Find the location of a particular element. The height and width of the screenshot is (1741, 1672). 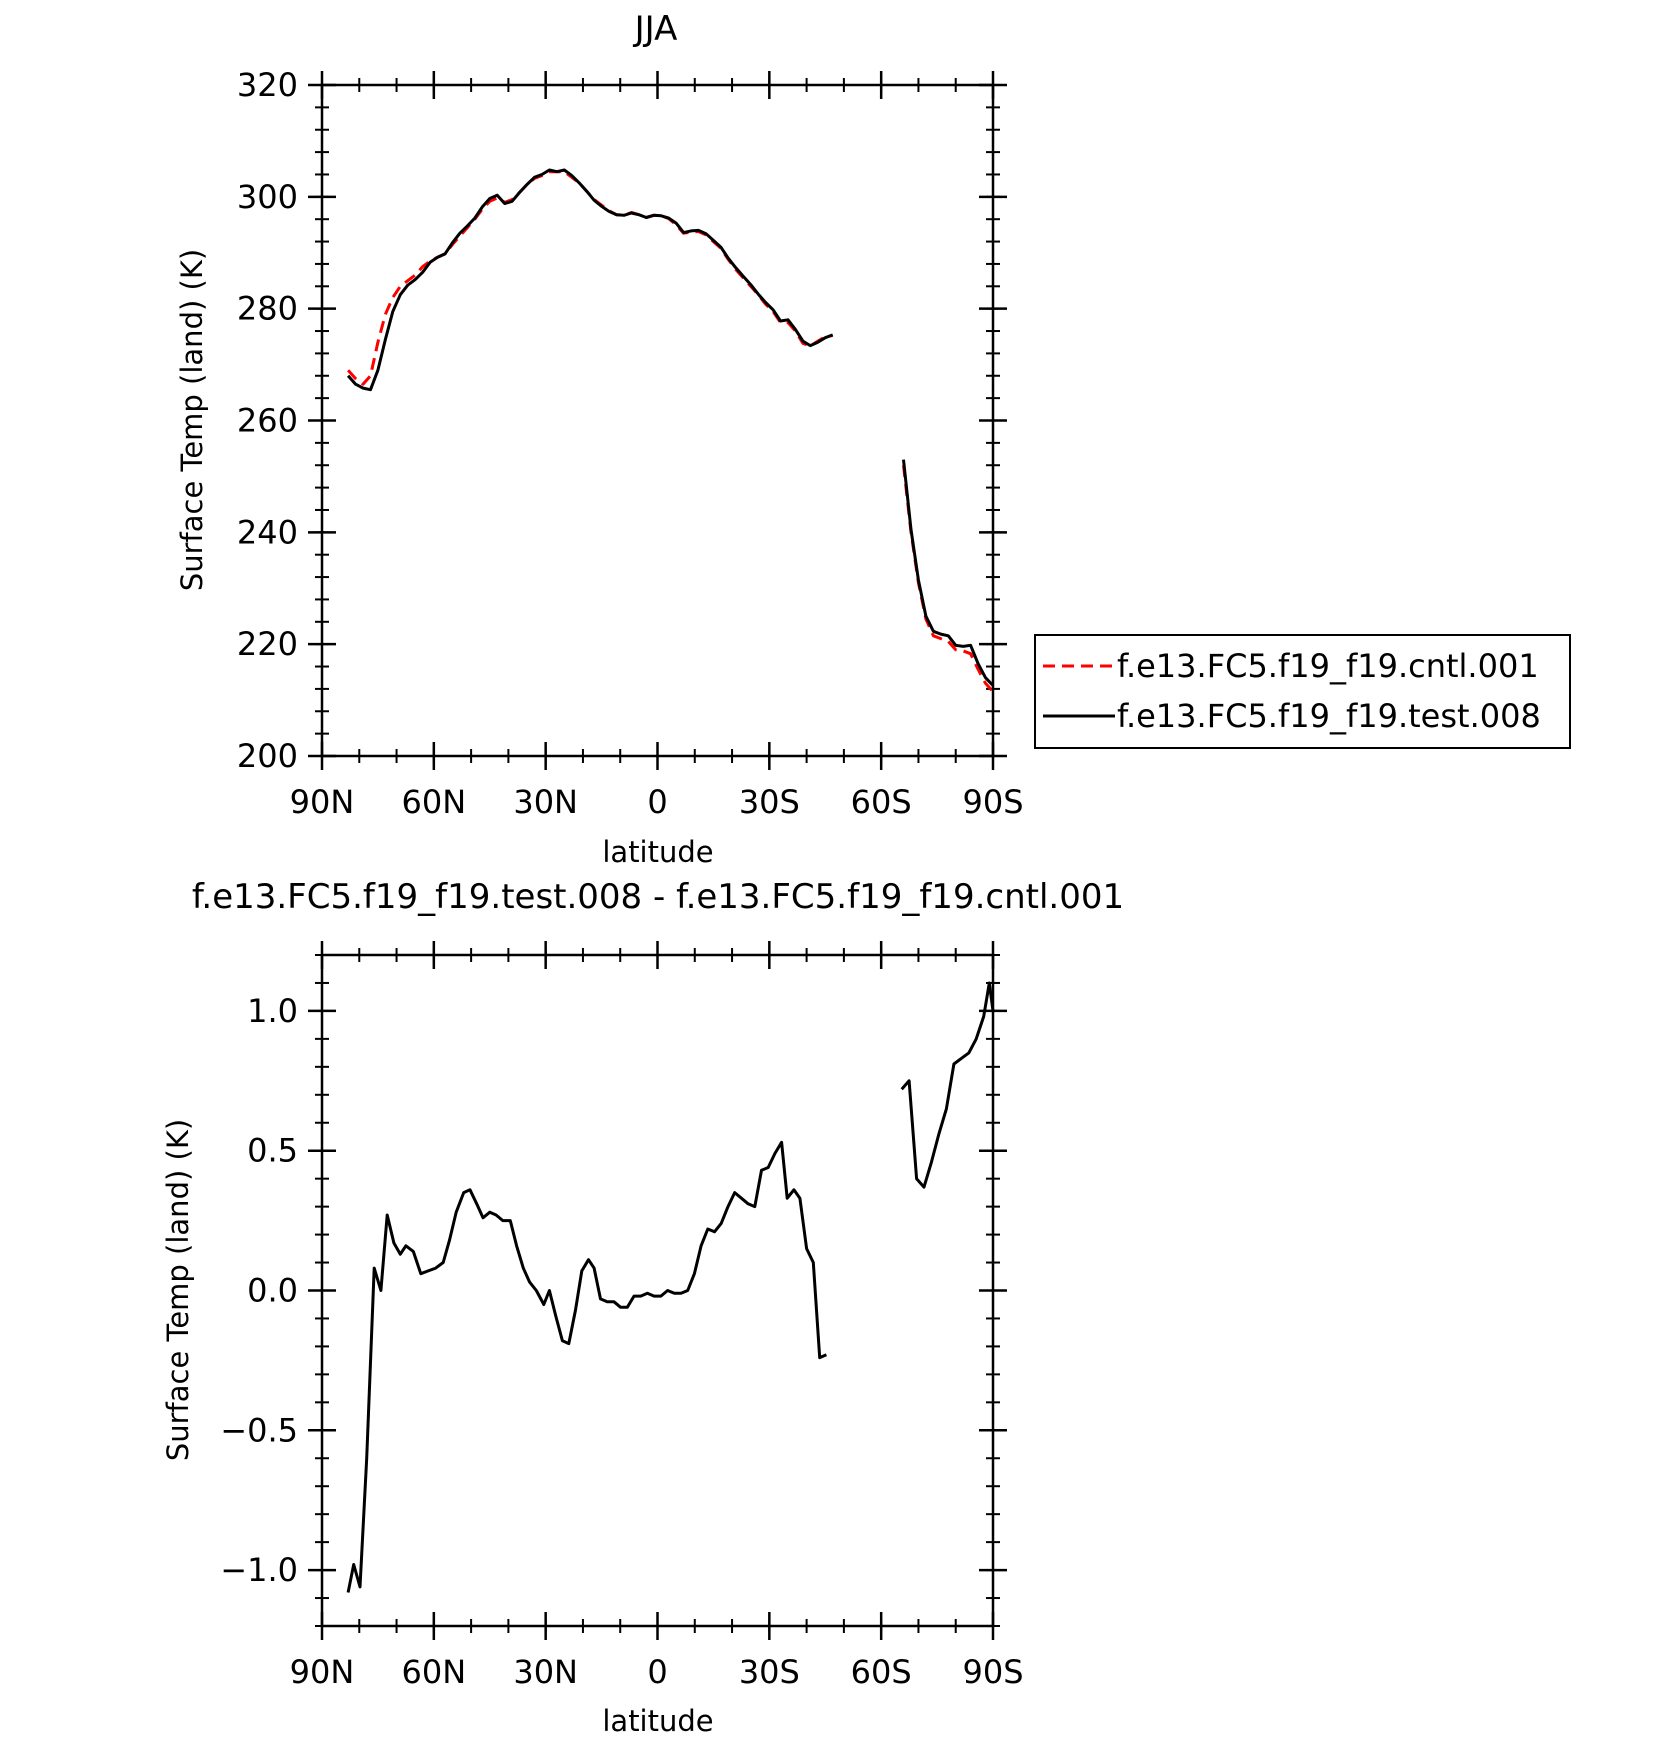

bottom-y-tick-label: 0.0 is located at coordinates (272, 1291).